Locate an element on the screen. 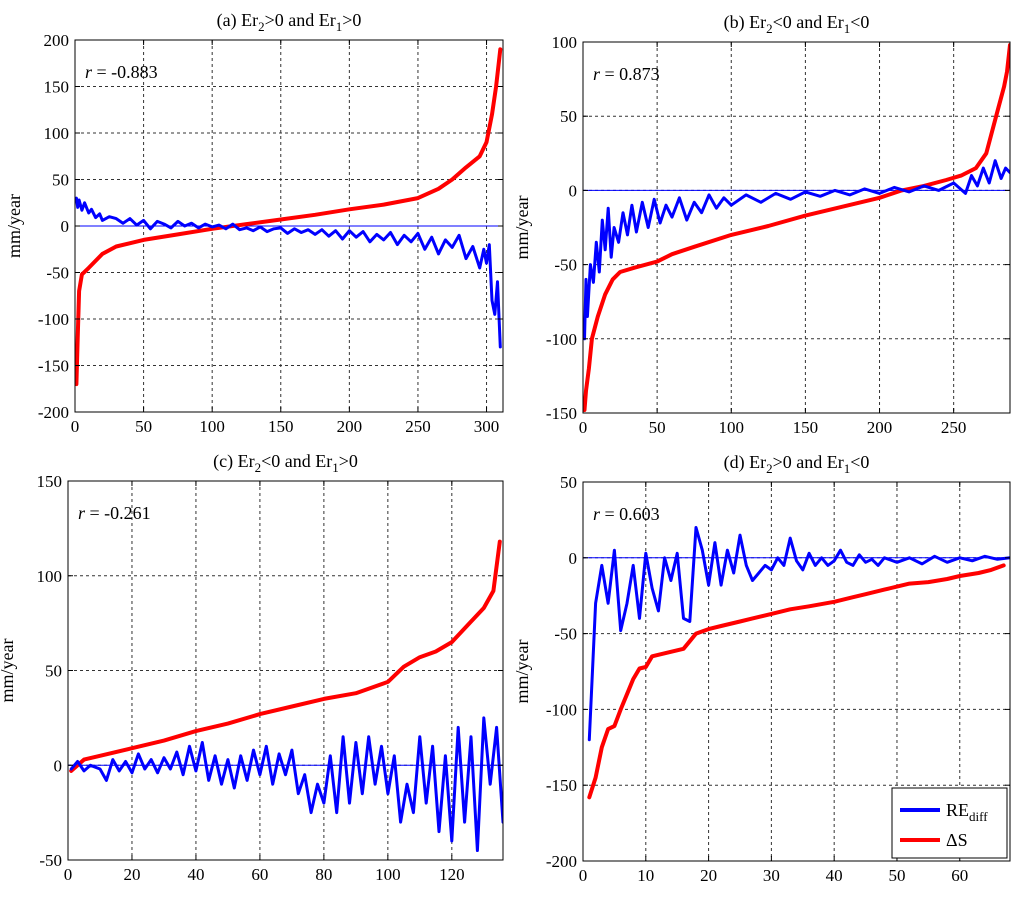 Image resolution: width=1024 pixels, height=899 pixels. correlation-label: r = 0.603 is located at coordinates (626, 514).